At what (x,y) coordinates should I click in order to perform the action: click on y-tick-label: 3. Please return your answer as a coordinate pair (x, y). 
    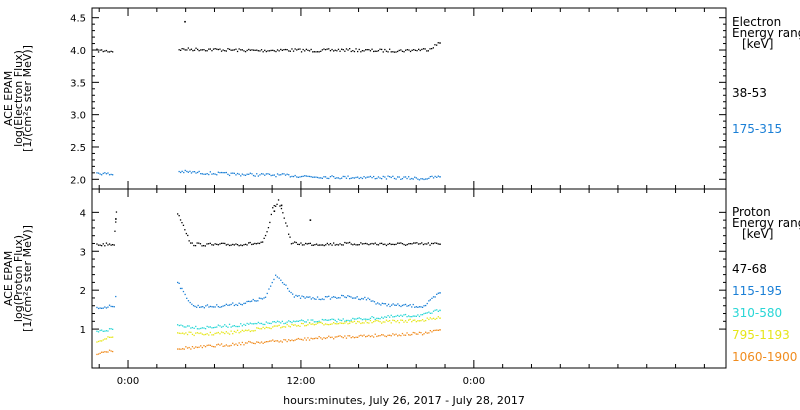
    Looking at the image, I should click on (83, 252).